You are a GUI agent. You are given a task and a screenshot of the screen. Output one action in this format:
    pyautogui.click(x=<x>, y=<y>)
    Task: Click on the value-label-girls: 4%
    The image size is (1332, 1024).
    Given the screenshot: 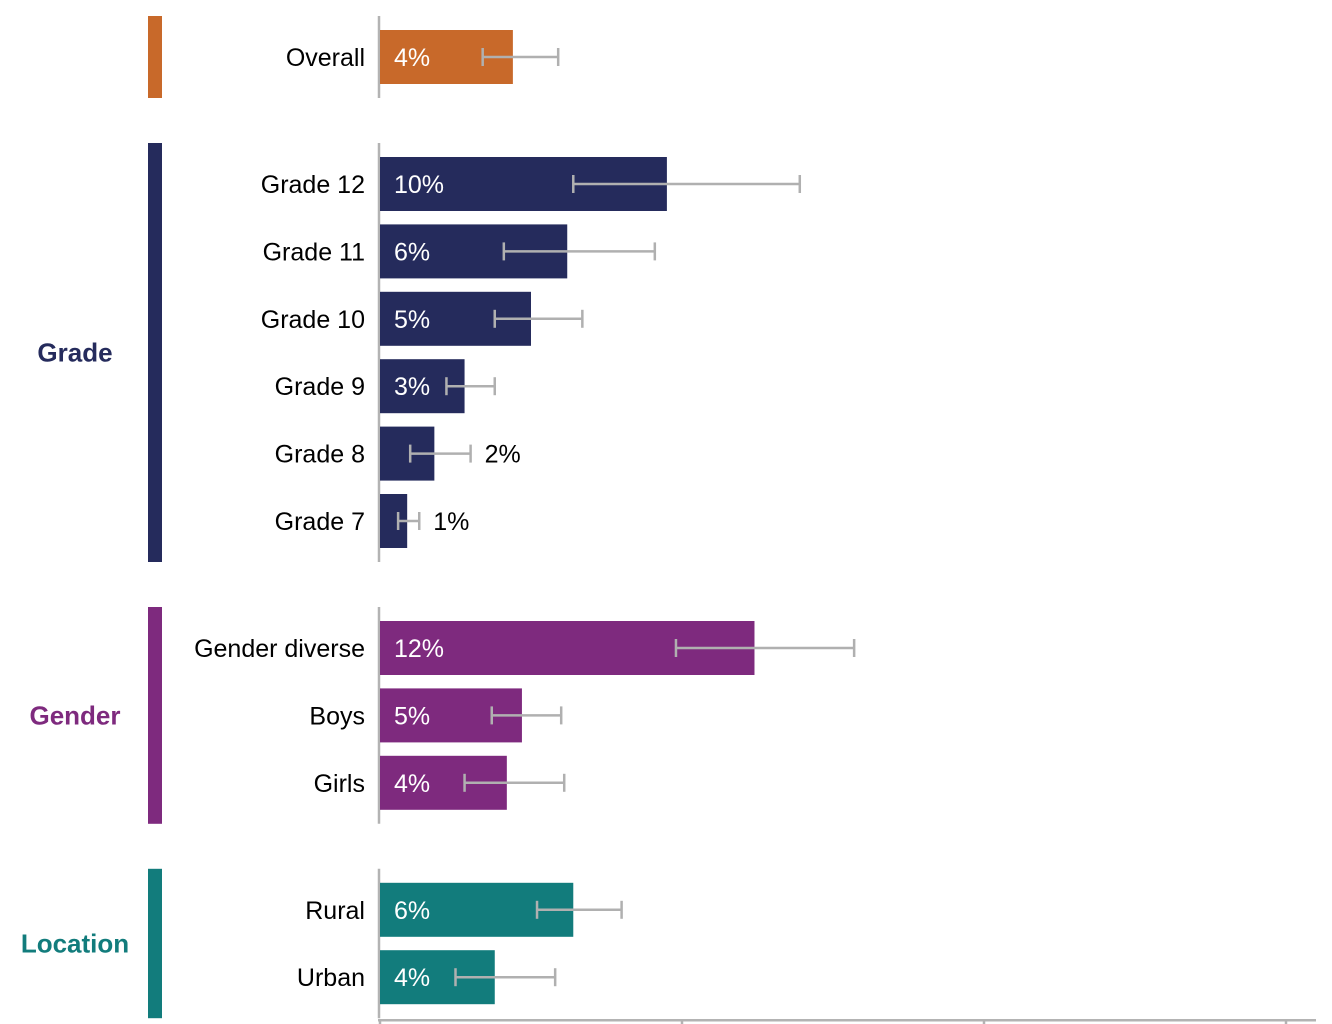 What is the action you would take?
    pyautogui.click(x=412, y=784)
    